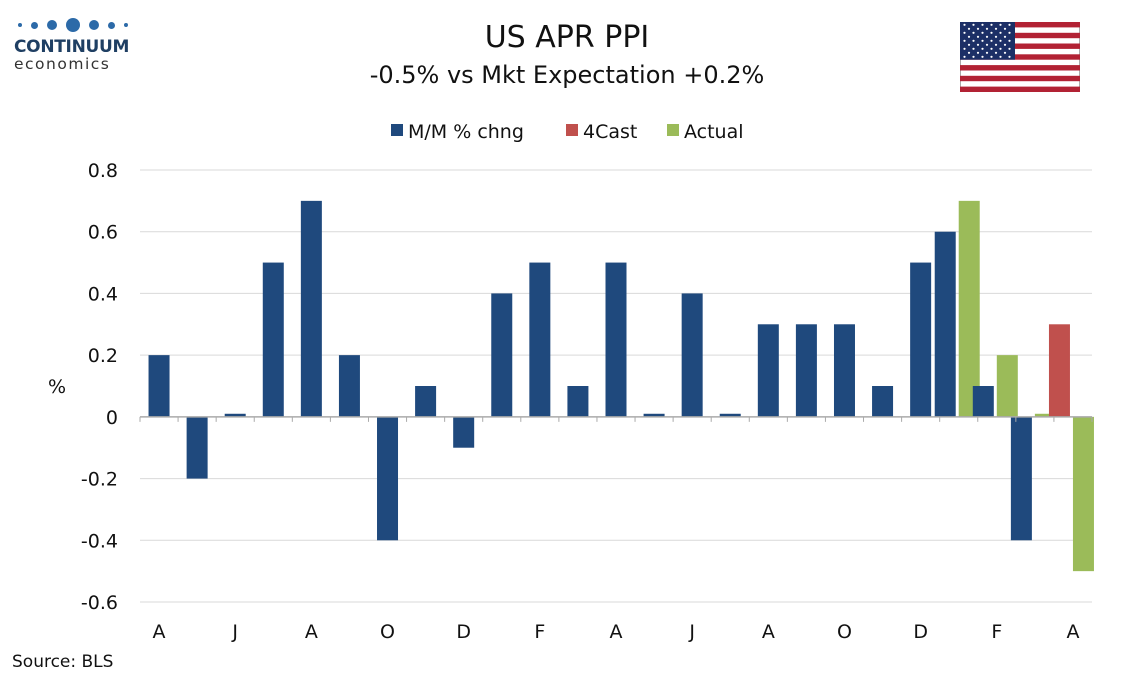 The width and height of the screenshot is (1134, 680). What do you see at coordinates (1020, 57) in the screenshot?
I see `us-flag-icon` at bounding box center [1020, 57].